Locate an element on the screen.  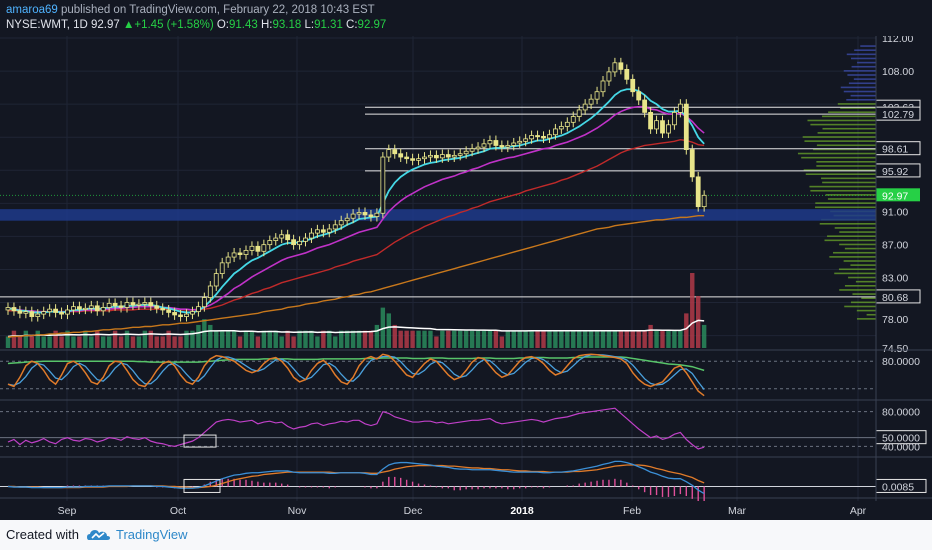
price-axis-label: 108.00 is located at coordinates (898, 72).